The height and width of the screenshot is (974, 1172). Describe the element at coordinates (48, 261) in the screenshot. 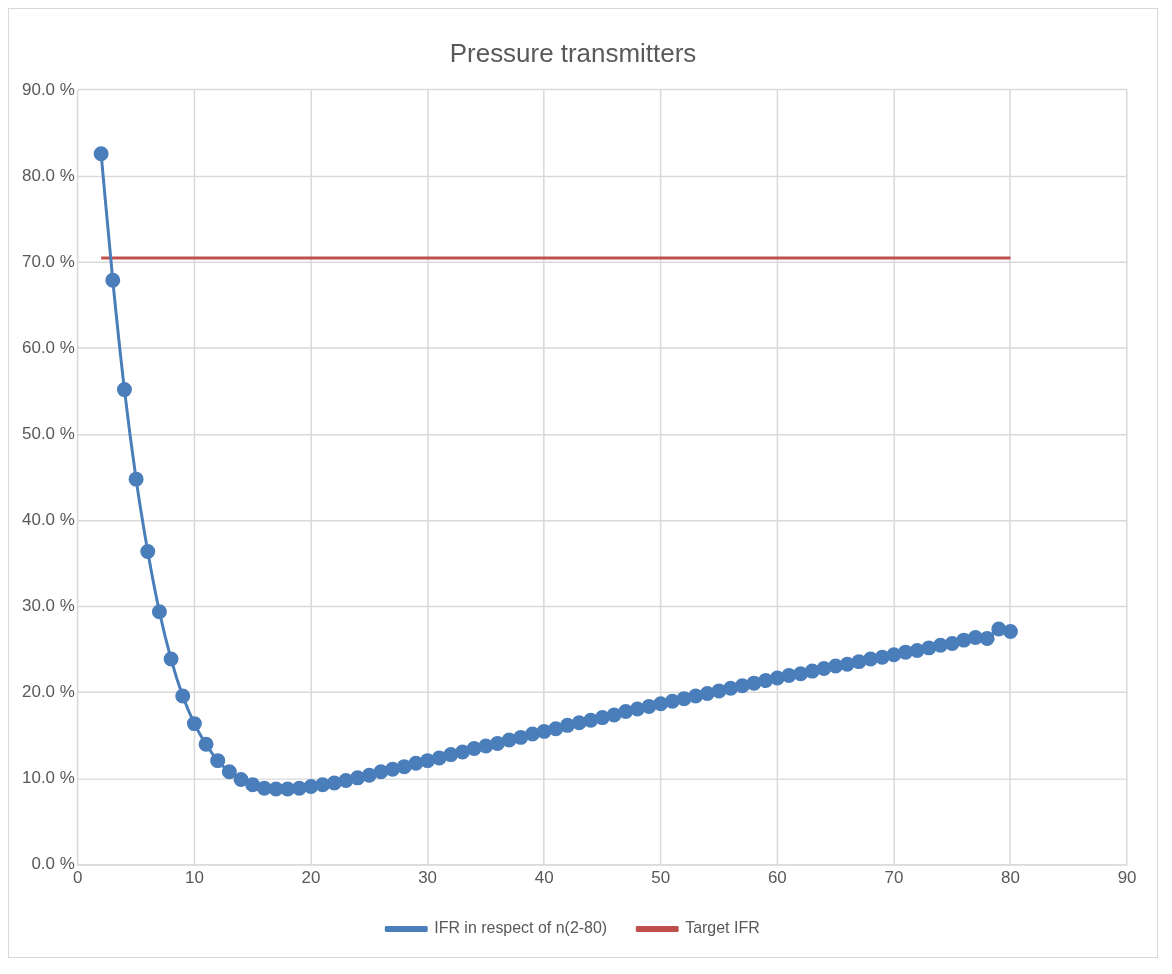

I see `y-tick-label: 70.0 %` at that location.